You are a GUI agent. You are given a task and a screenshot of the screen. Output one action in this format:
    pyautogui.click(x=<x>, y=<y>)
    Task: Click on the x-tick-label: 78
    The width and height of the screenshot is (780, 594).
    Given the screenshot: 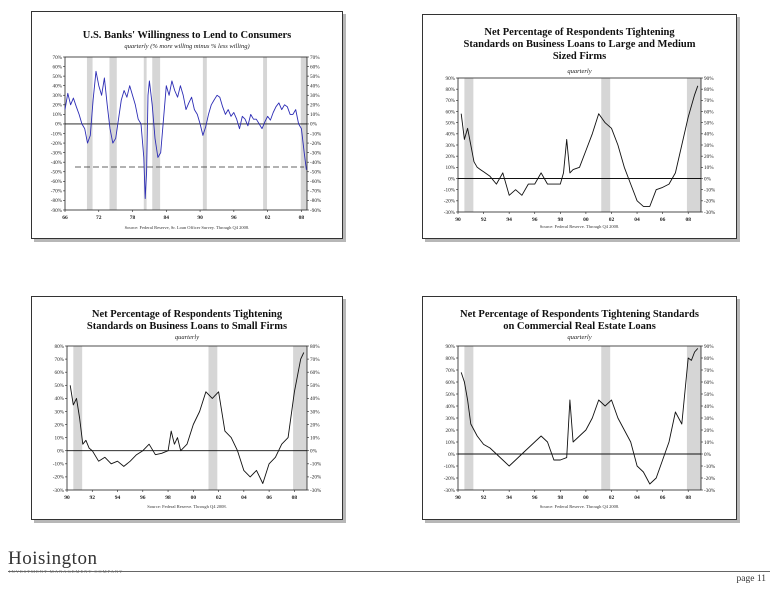 What is the action you would take?
    pyautogui.click(x=133, y=218)
    